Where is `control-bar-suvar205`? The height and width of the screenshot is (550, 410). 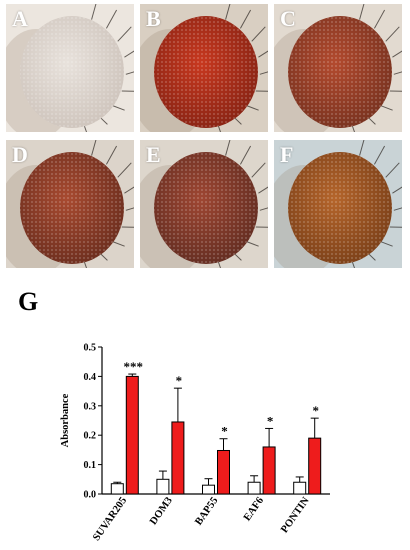
control-bar-suvar205 is located at coordinates (117, 489).